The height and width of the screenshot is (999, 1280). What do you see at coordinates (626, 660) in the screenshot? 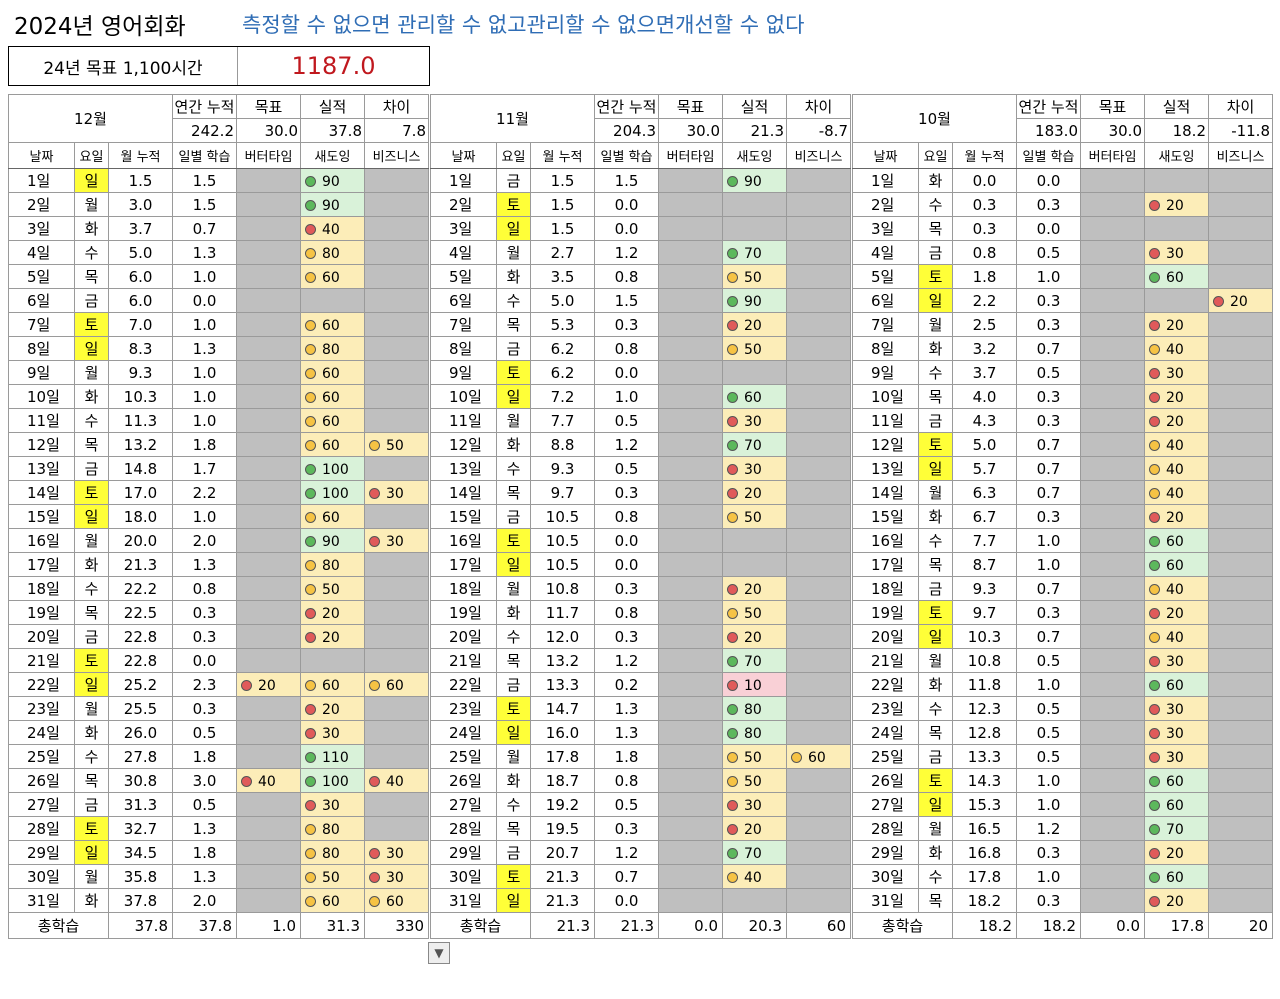
I see `daily-study-cell: 1.2` at bounding box center [626, 660].